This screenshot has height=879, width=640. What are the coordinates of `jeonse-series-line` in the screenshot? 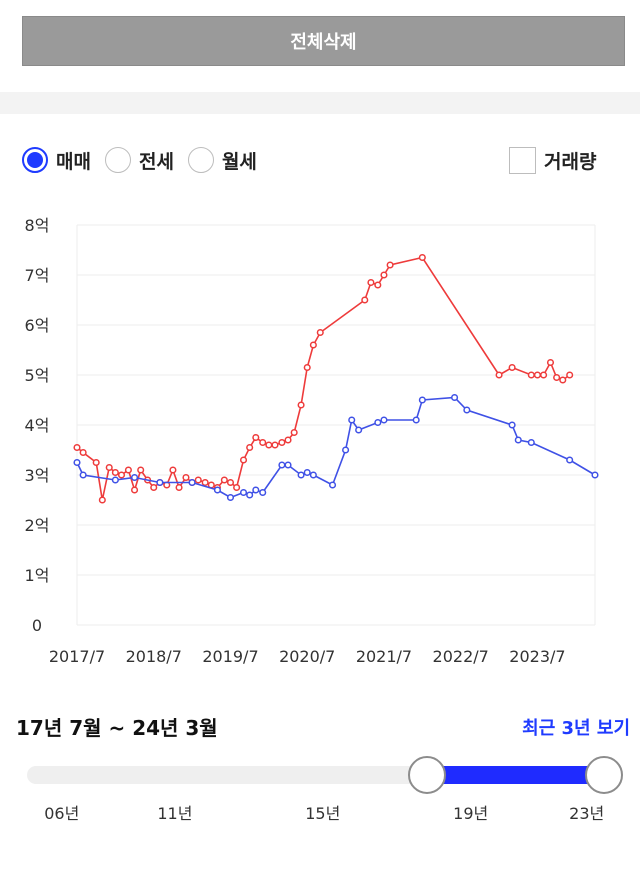 It's located at (336, 447).